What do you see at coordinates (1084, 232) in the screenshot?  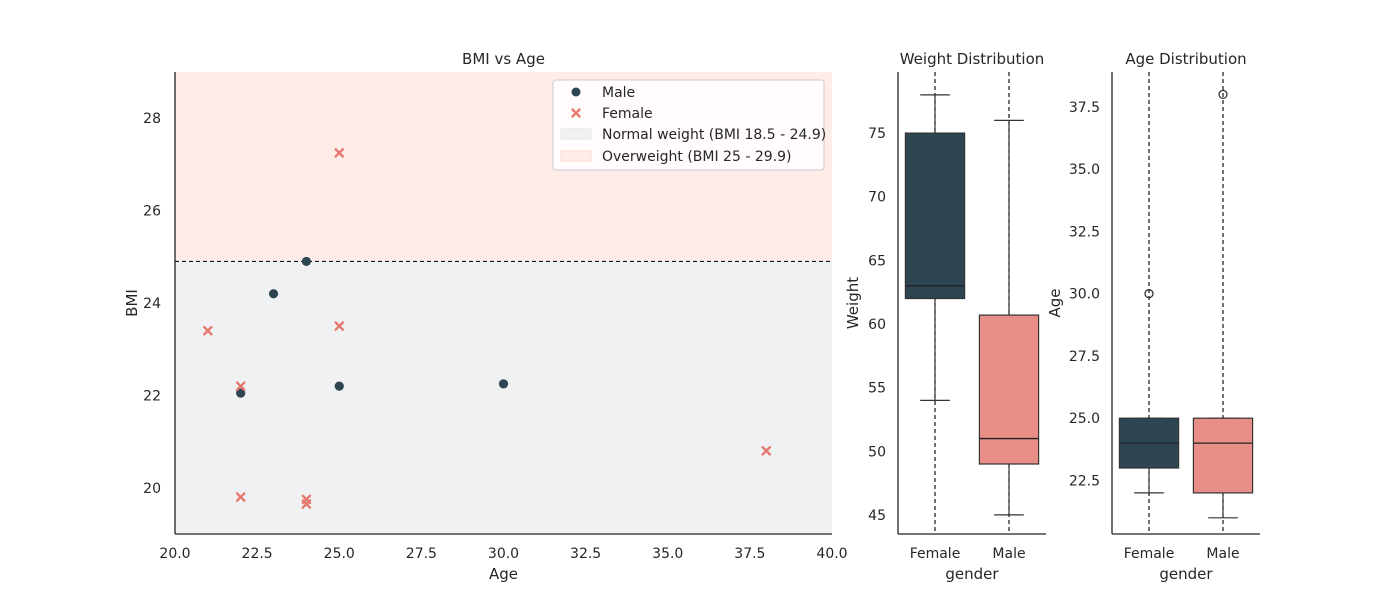 I see `y-tick-label: 32.5` at bounding box center [1084, 232].